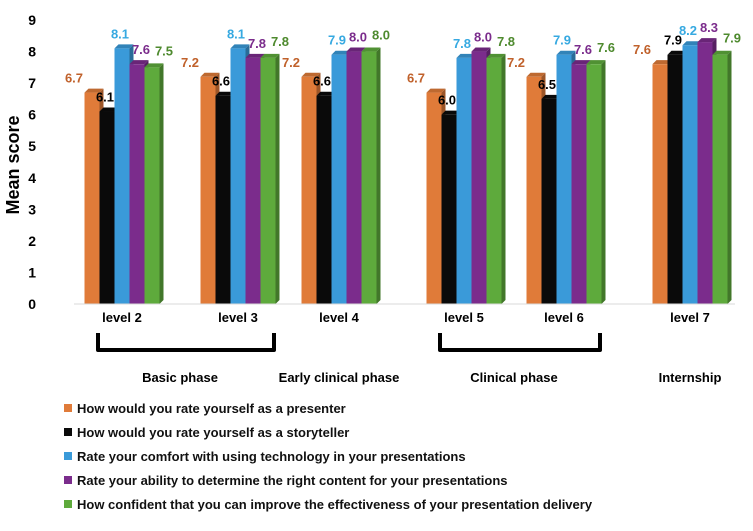 This screenshot has height=531, width=753. What do you see at coordinates (190, 62) in the screenshot?
I see `data-label-level-3-series-1: 7.2` at bounding box center [190, 62].